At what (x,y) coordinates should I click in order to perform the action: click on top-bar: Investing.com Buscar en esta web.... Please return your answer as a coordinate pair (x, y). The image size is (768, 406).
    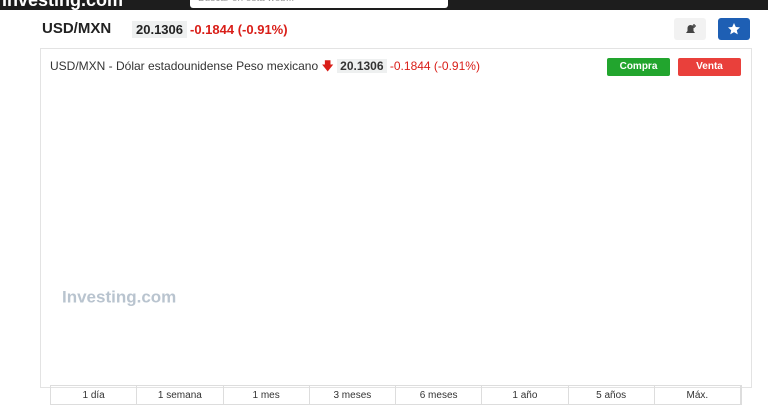
    Looking at the image, I should click on (384, 5).